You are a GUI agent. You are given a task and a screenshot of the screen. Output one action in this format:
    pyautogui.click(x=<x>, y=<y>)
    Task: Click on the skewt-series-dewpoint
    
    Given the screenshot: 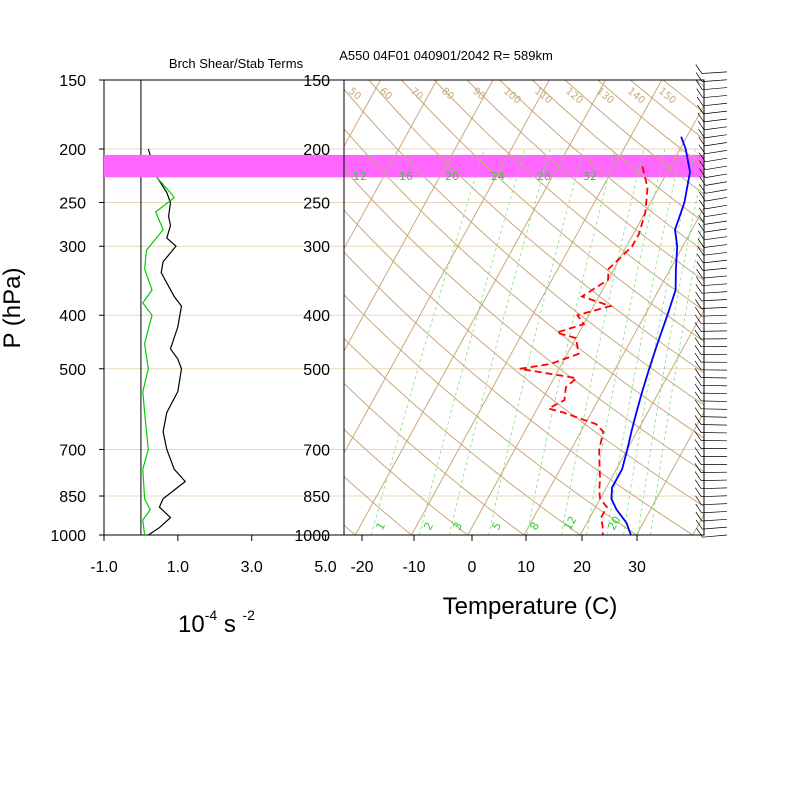 What is the action you would take?
    pyautogui.click(x=584, y=350)
    